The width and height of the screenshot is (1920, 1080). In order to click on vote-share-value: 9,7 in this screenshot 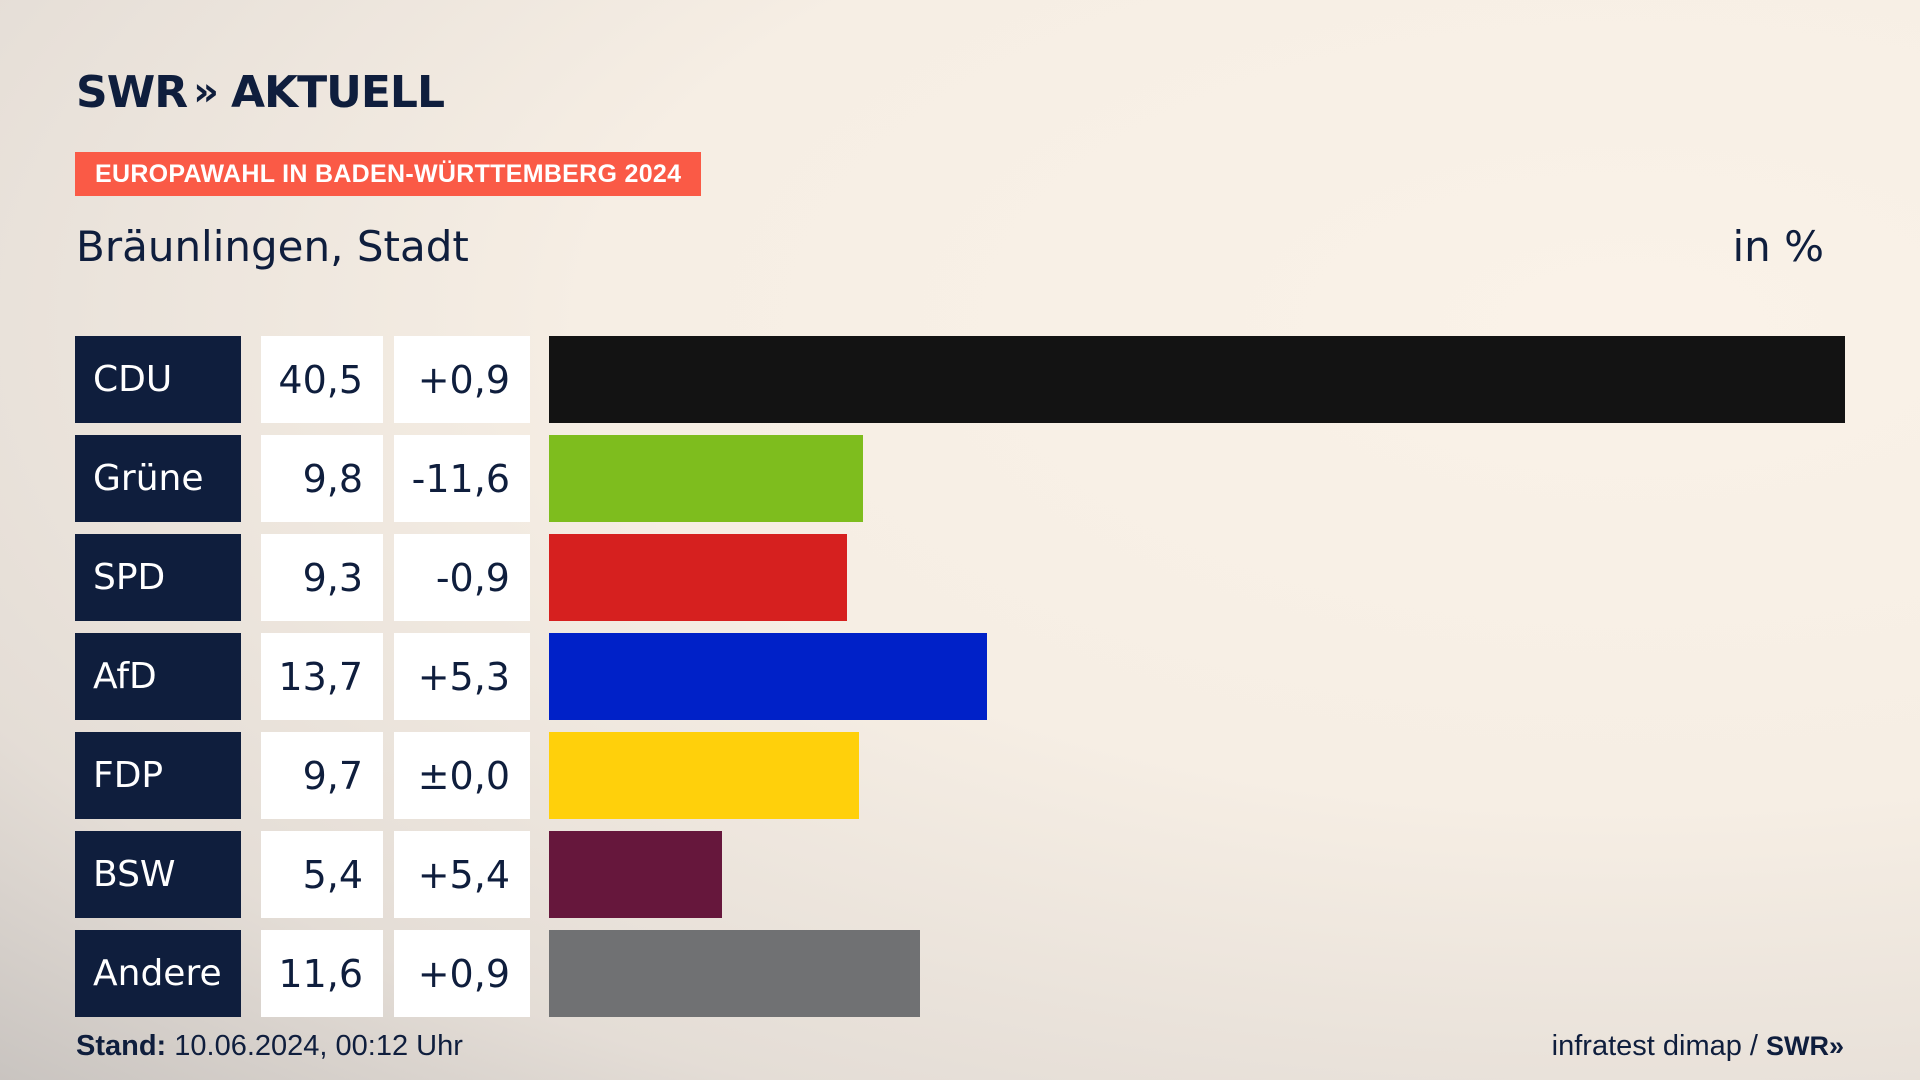, I will do `click(322, 775)`.